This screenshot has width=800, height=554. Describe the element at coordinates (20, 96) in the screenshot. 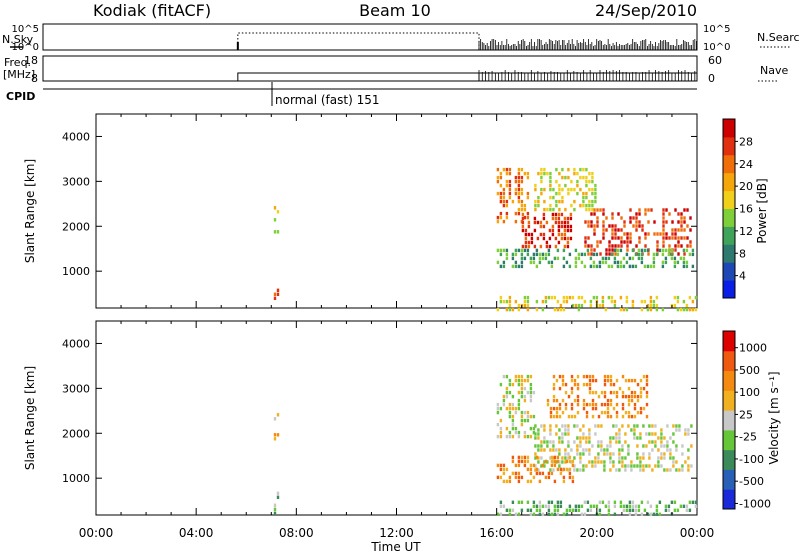

I see `cpid-label: CPID` at that location.